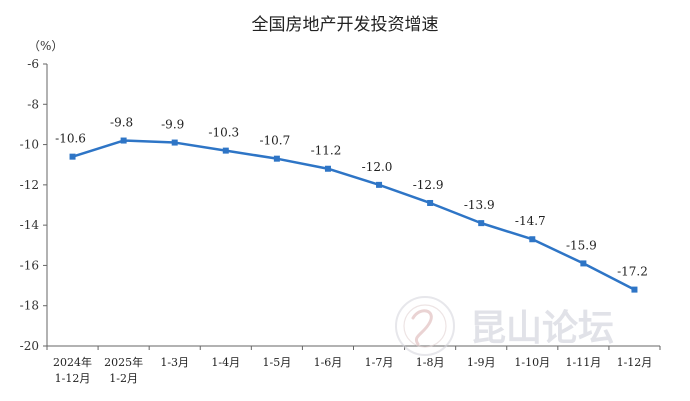 The width and height of the screenshot is (690, 401). I want to click on y-tick-label: -8, so click(33, 104).